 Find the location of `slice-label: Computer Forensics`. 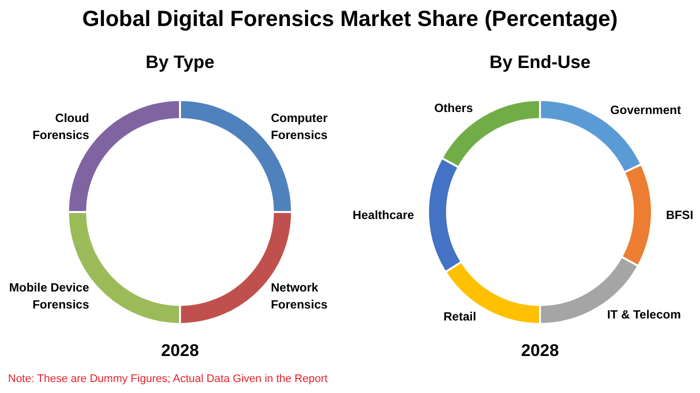

slice-label: Computer Forensics is located at coordinates (299, 126).